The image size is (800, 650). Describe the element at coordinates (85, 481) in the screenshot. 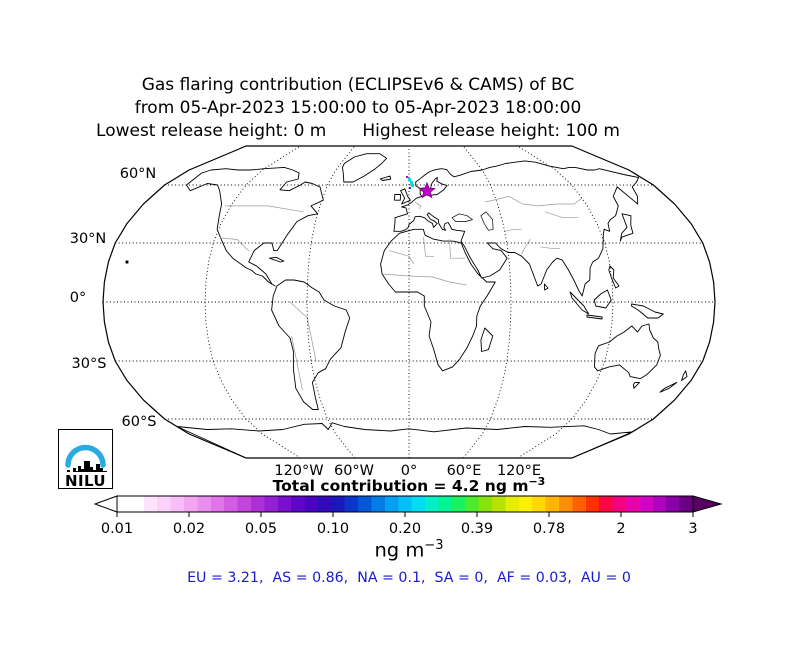

I see `nilu-logo-text: NILU` at that location.